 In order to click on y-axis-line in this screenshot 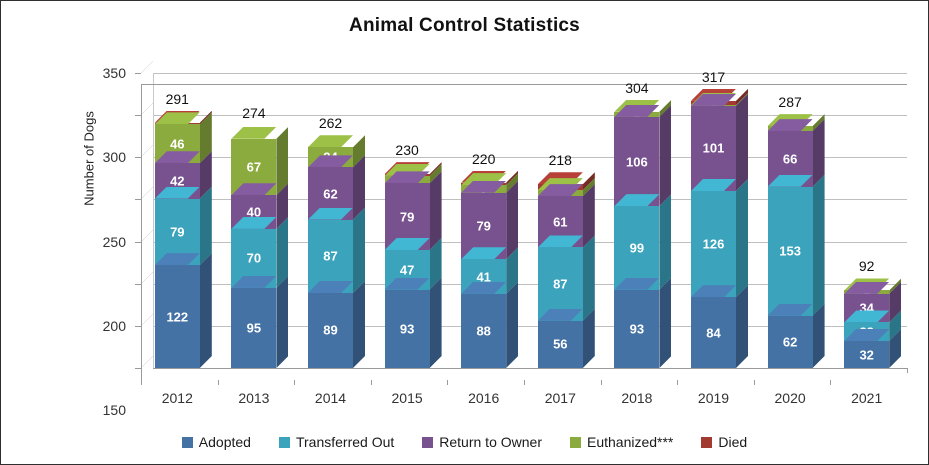, I will do `click(141, 232)`.